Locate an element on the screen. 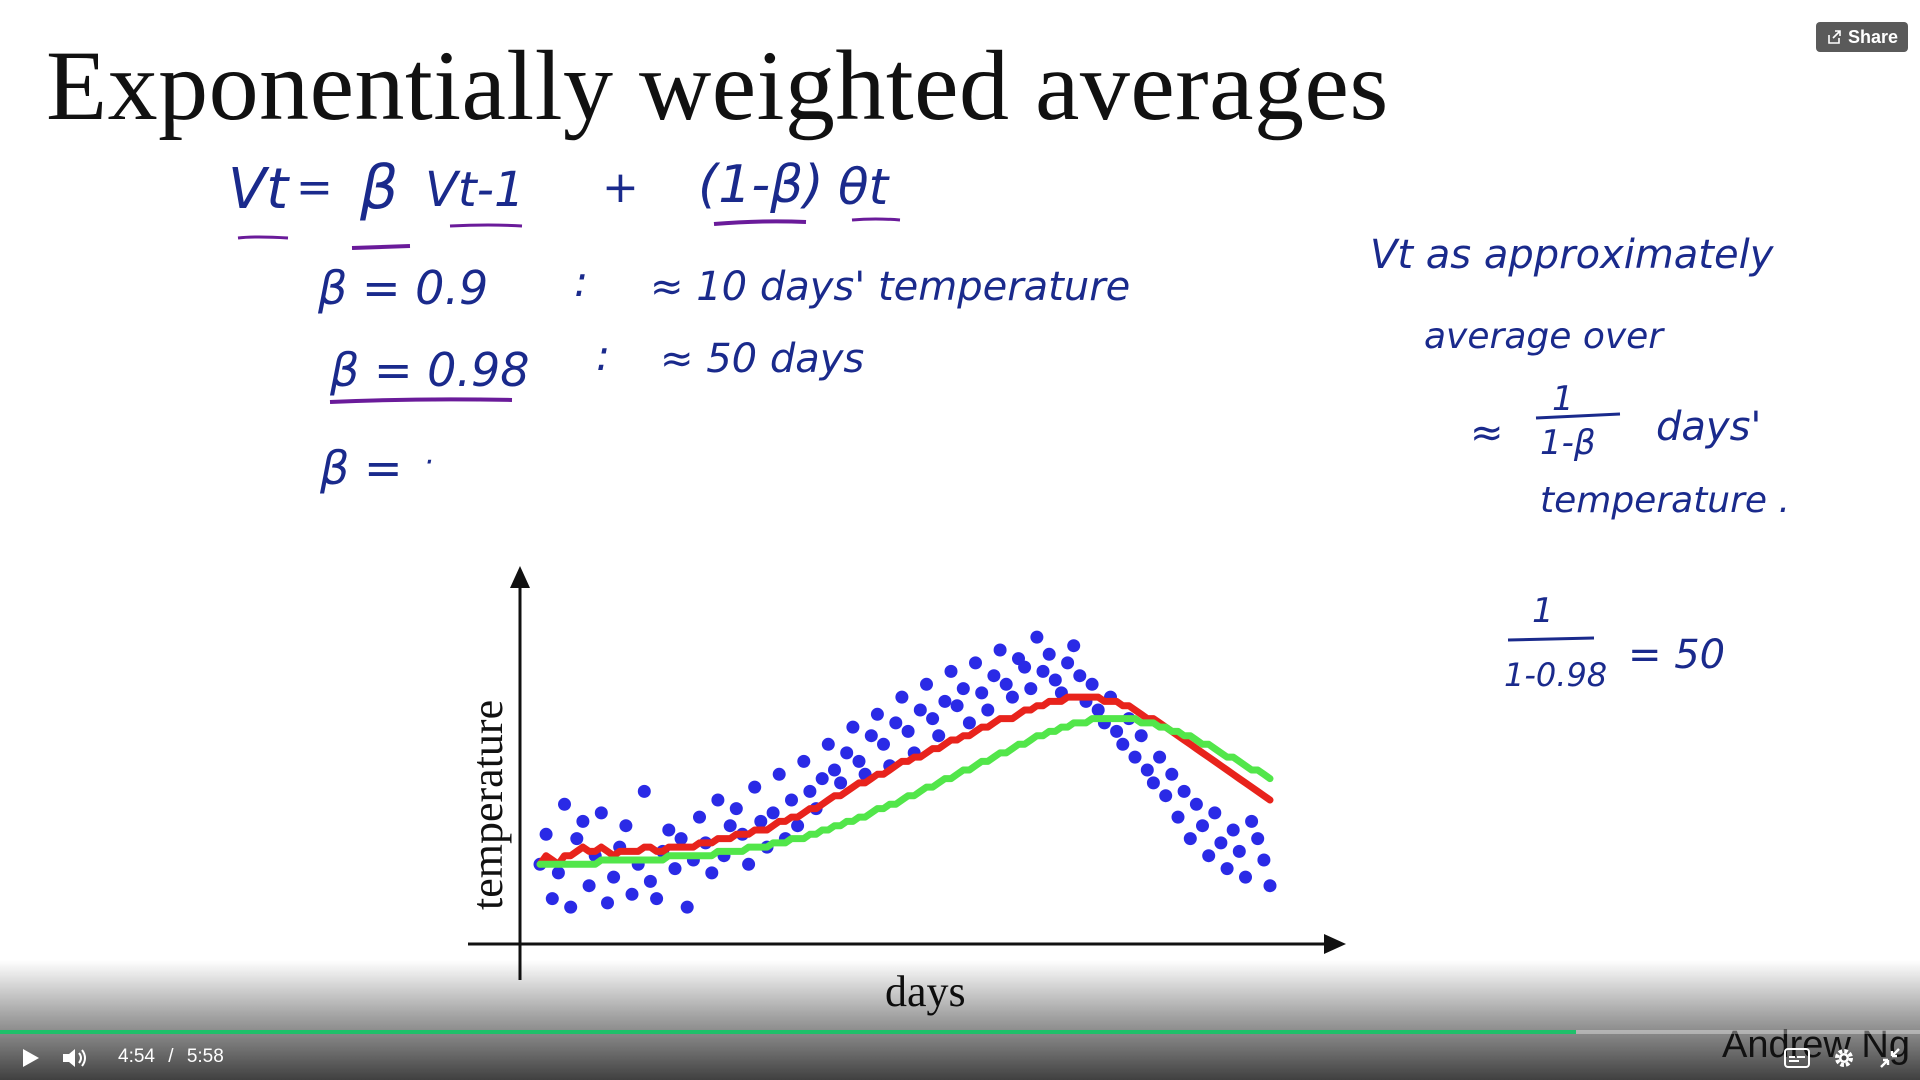 The image size is (1920, 1080). note-side-vt-approx: Vt as approximately is located at coordinates (1572, 255).